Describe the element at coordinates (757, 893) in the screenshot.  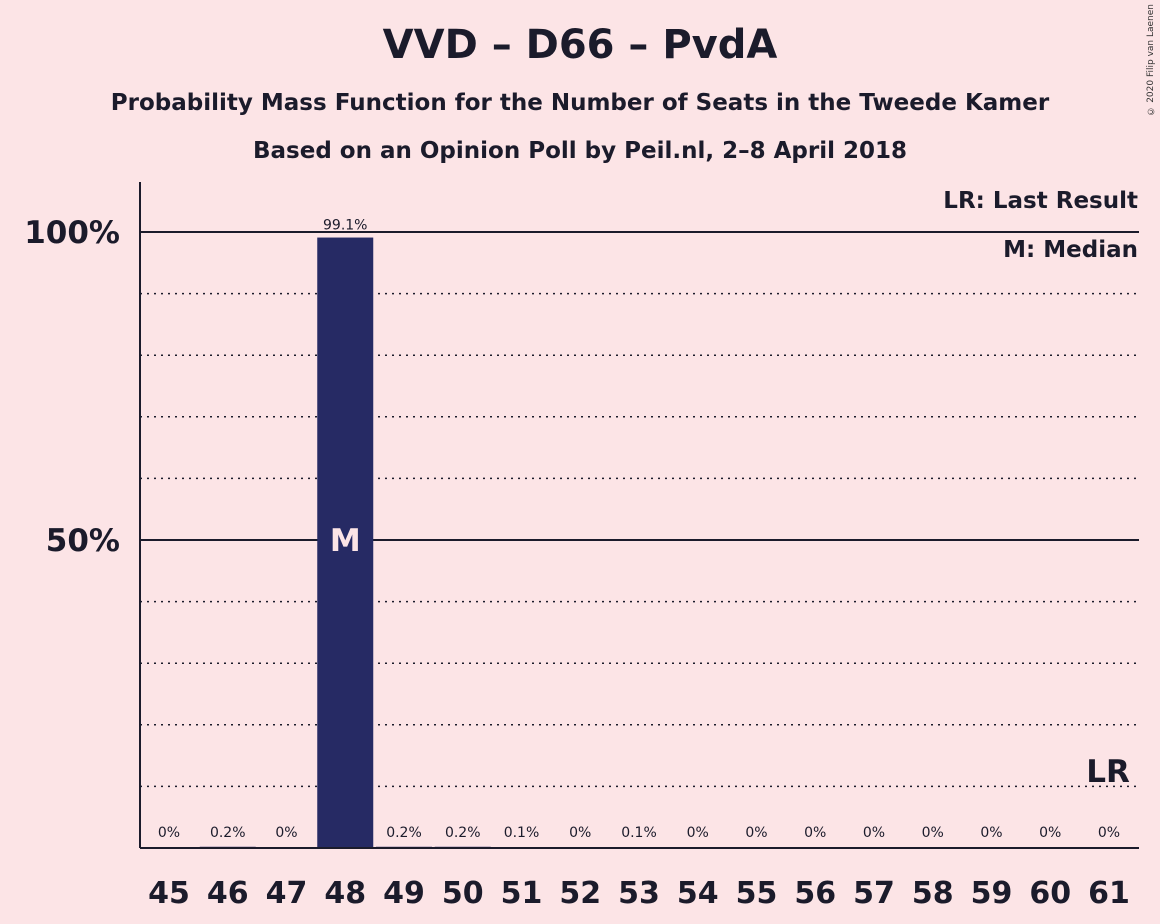
I see `x-tick-label: 55` at that location.